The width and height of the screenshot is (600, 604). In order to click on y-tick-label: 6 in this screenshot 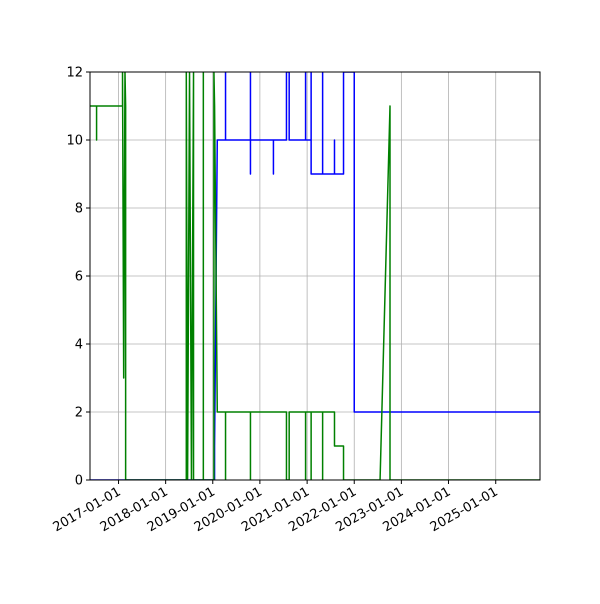, I will do `click(79, 277)`.